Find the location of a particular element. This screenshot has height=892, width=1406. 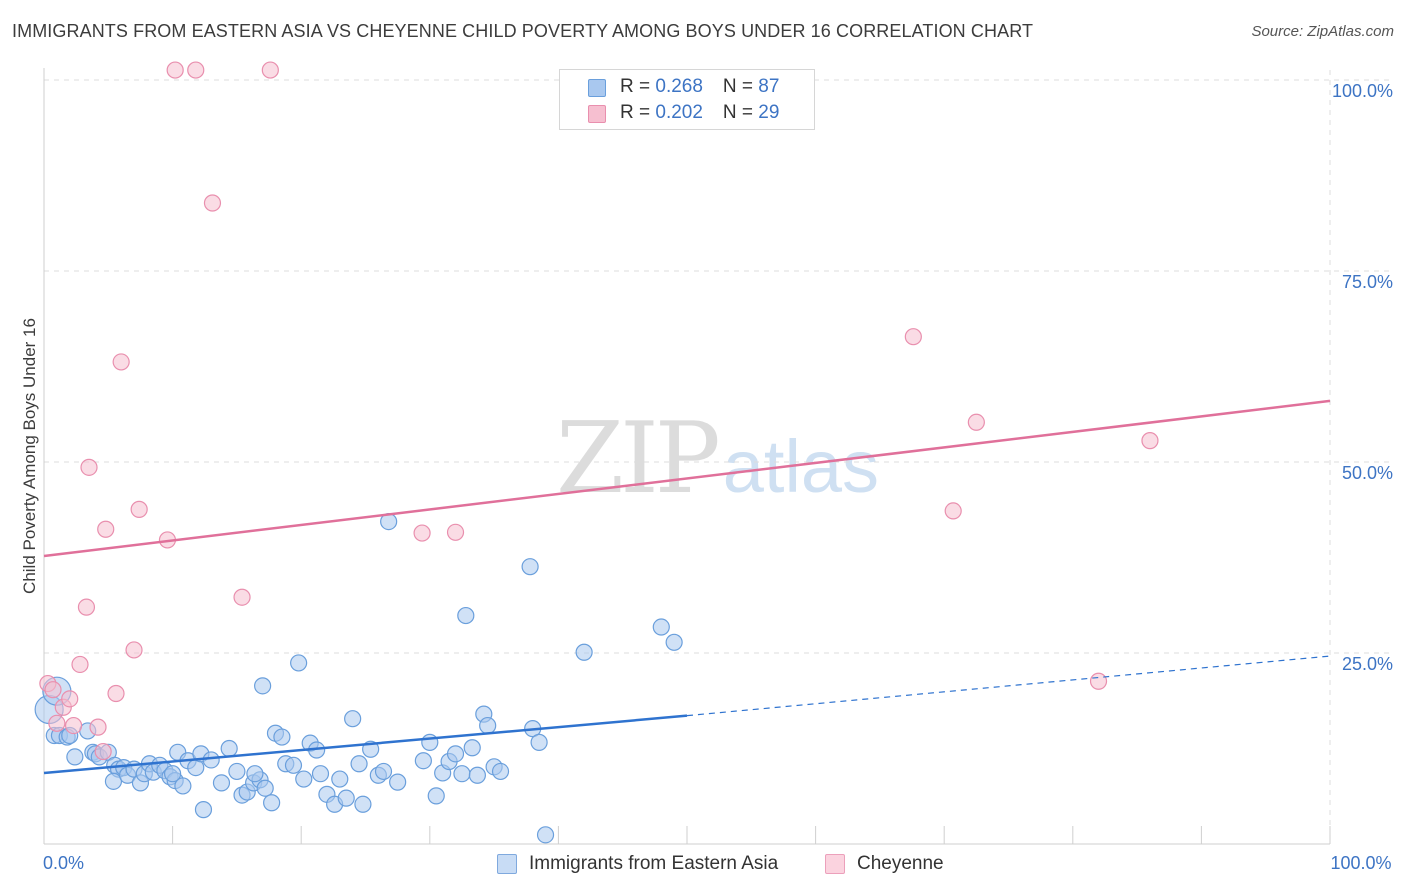

x-tick-label: 100.0% is located at coordinates (1360, 863).